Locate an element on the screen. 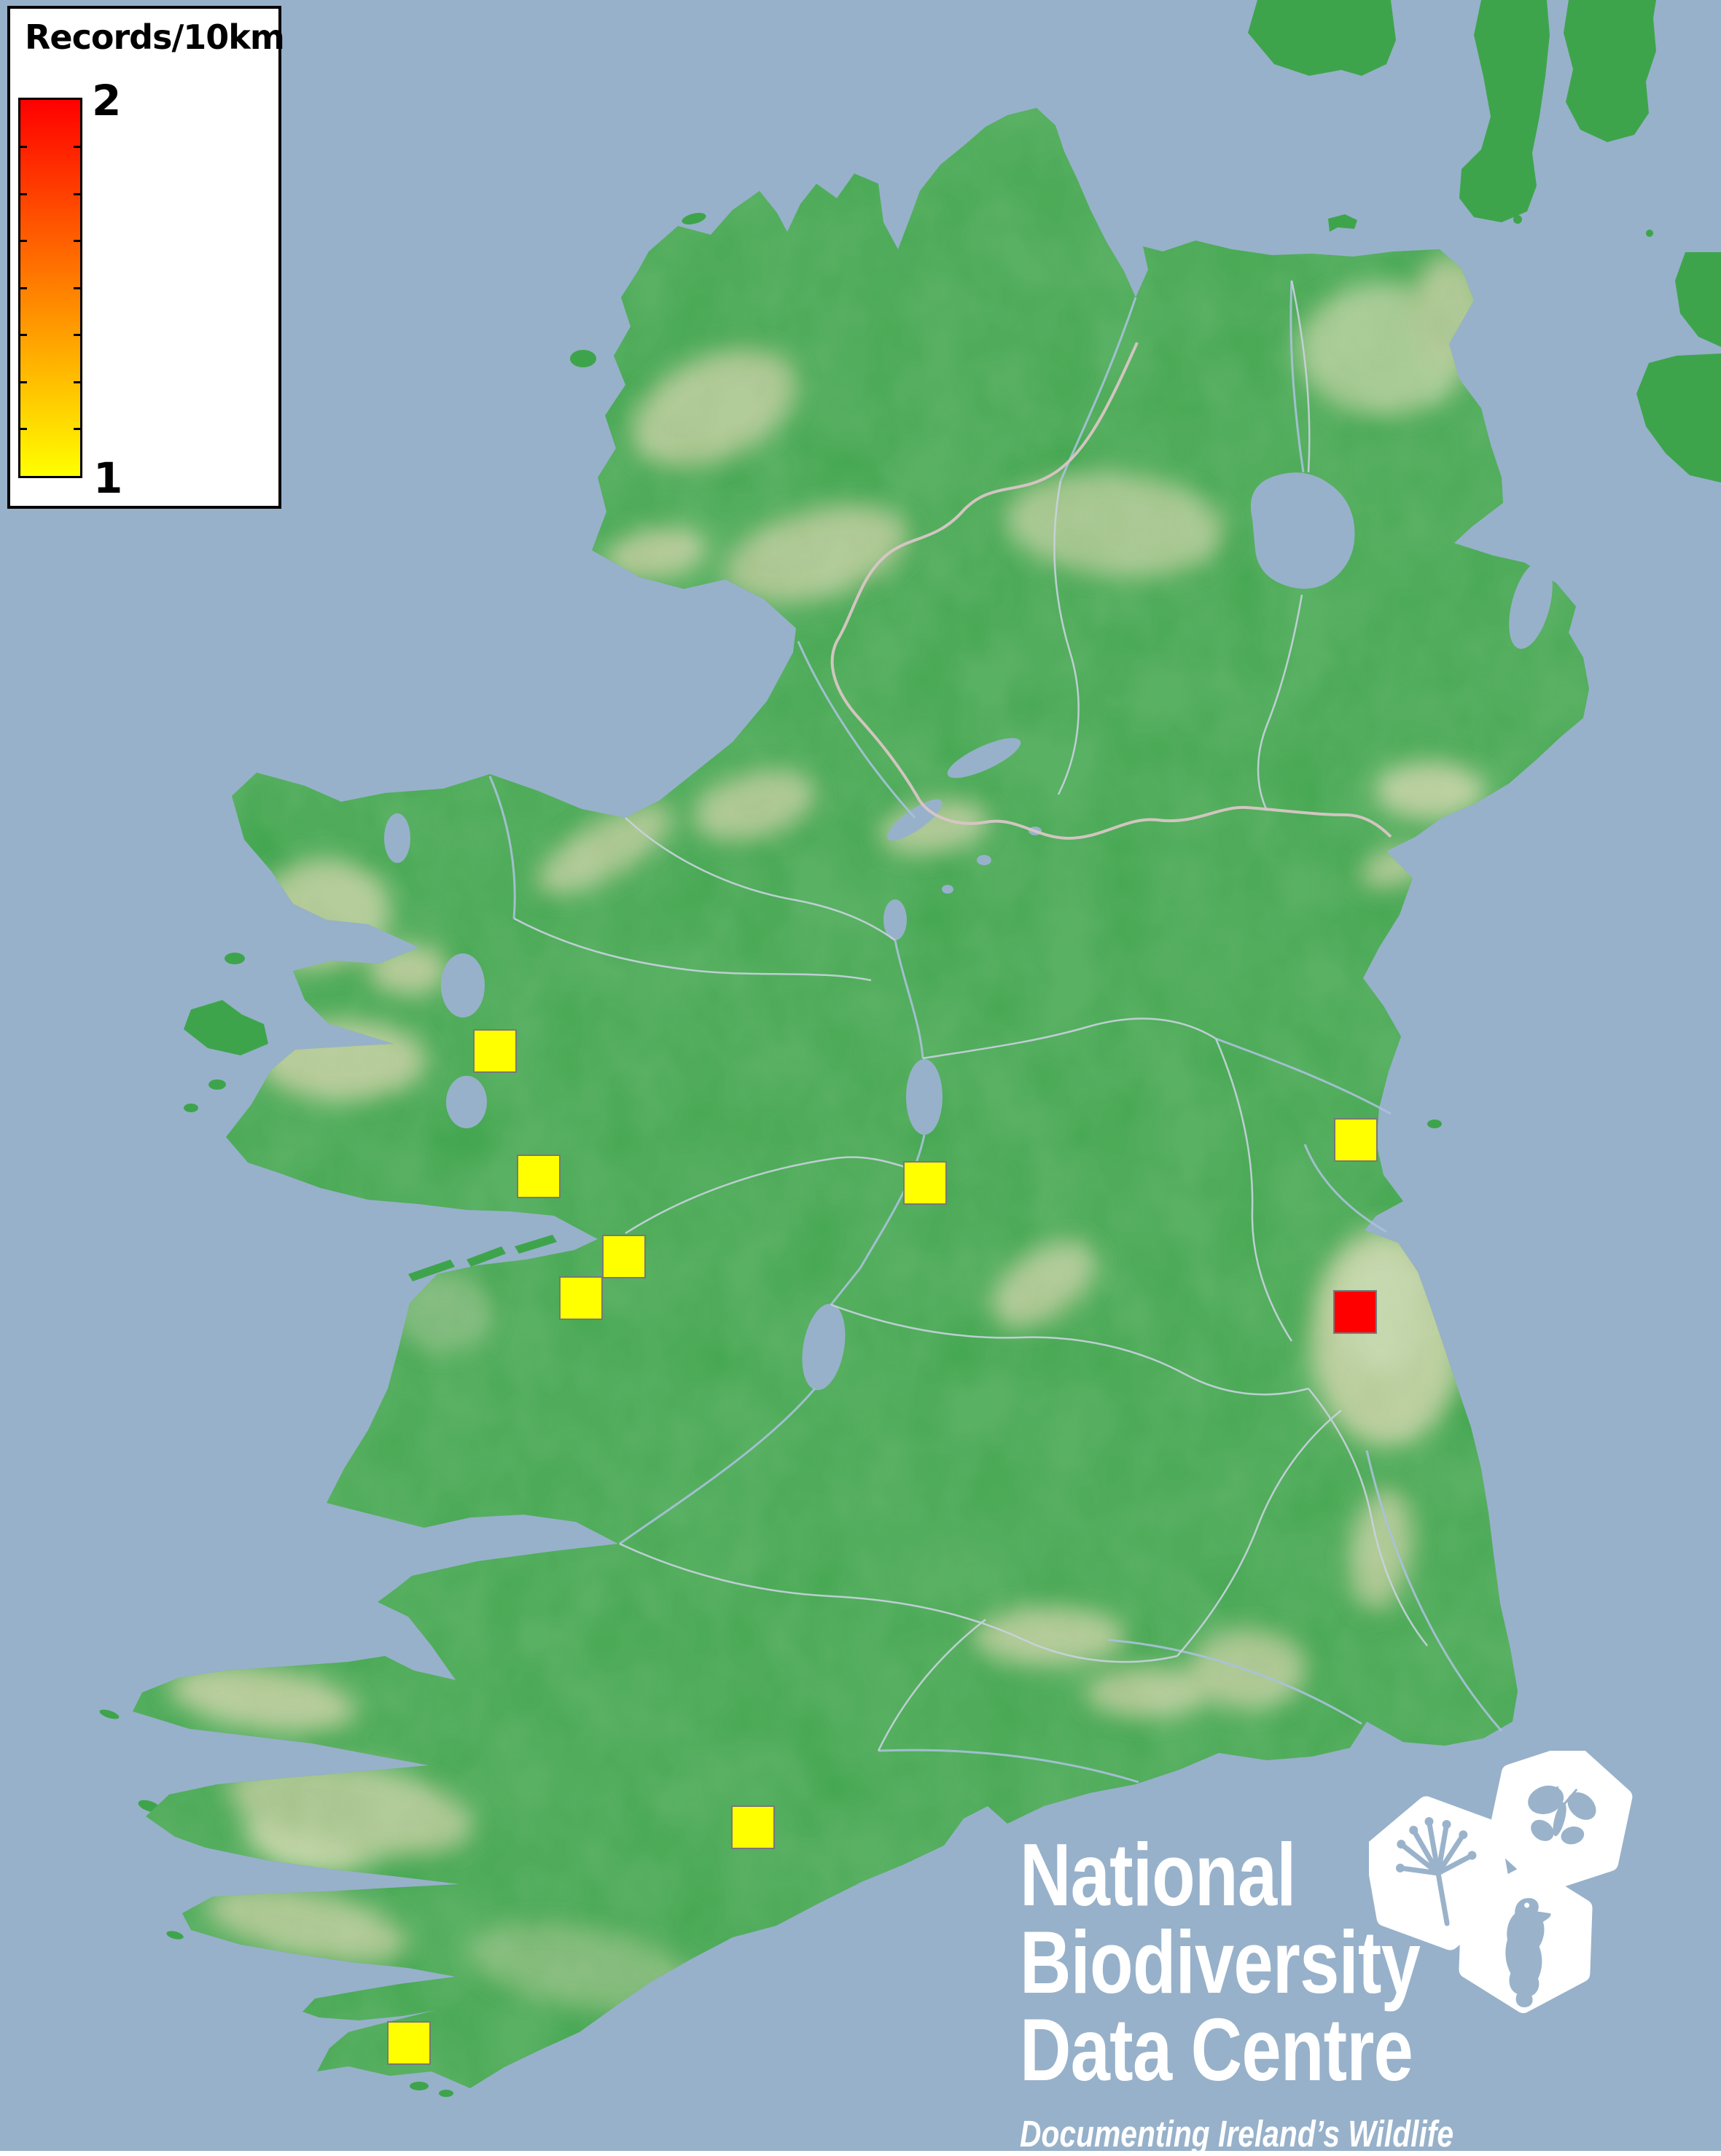 The width and height of the screenshot is (1721, 2156). nbdc-logo-hexagons is located at coordinates (1501, 1882).